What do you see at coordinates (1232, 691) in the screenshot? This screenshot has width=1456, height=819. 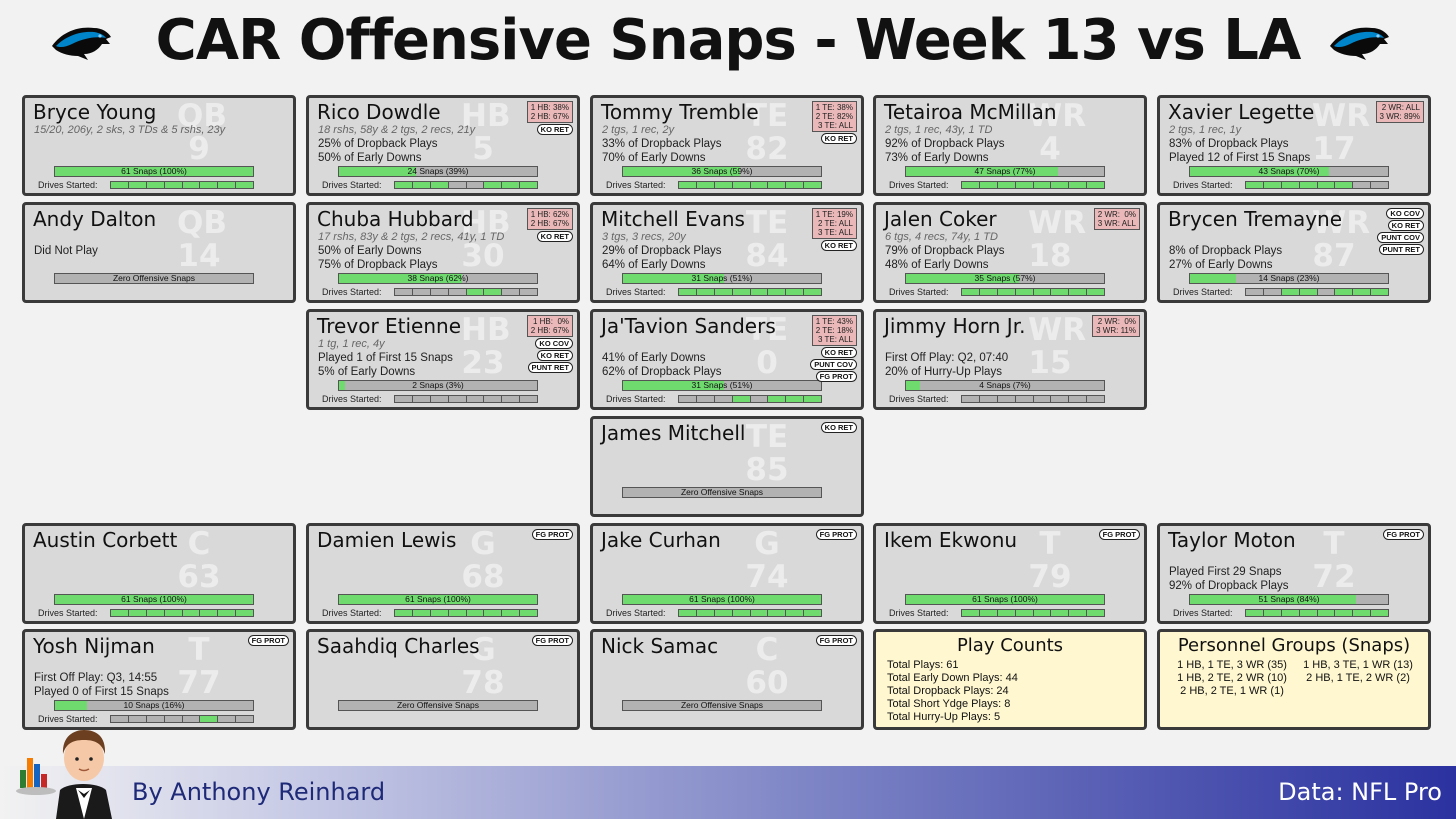 I see `personnel-group: 2 HB, 2 TE, 1 WR (1)` at bounding box center [1232, 691].